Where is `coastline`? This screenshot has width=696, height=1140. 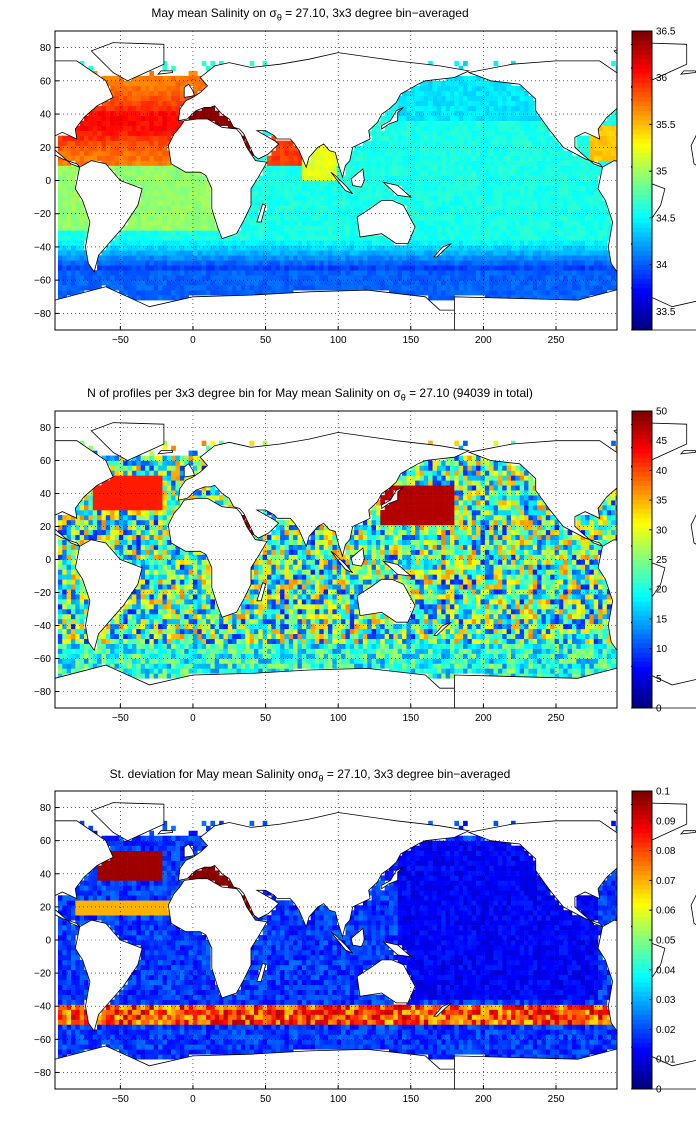
coastline is located at coordinates (386, 222).